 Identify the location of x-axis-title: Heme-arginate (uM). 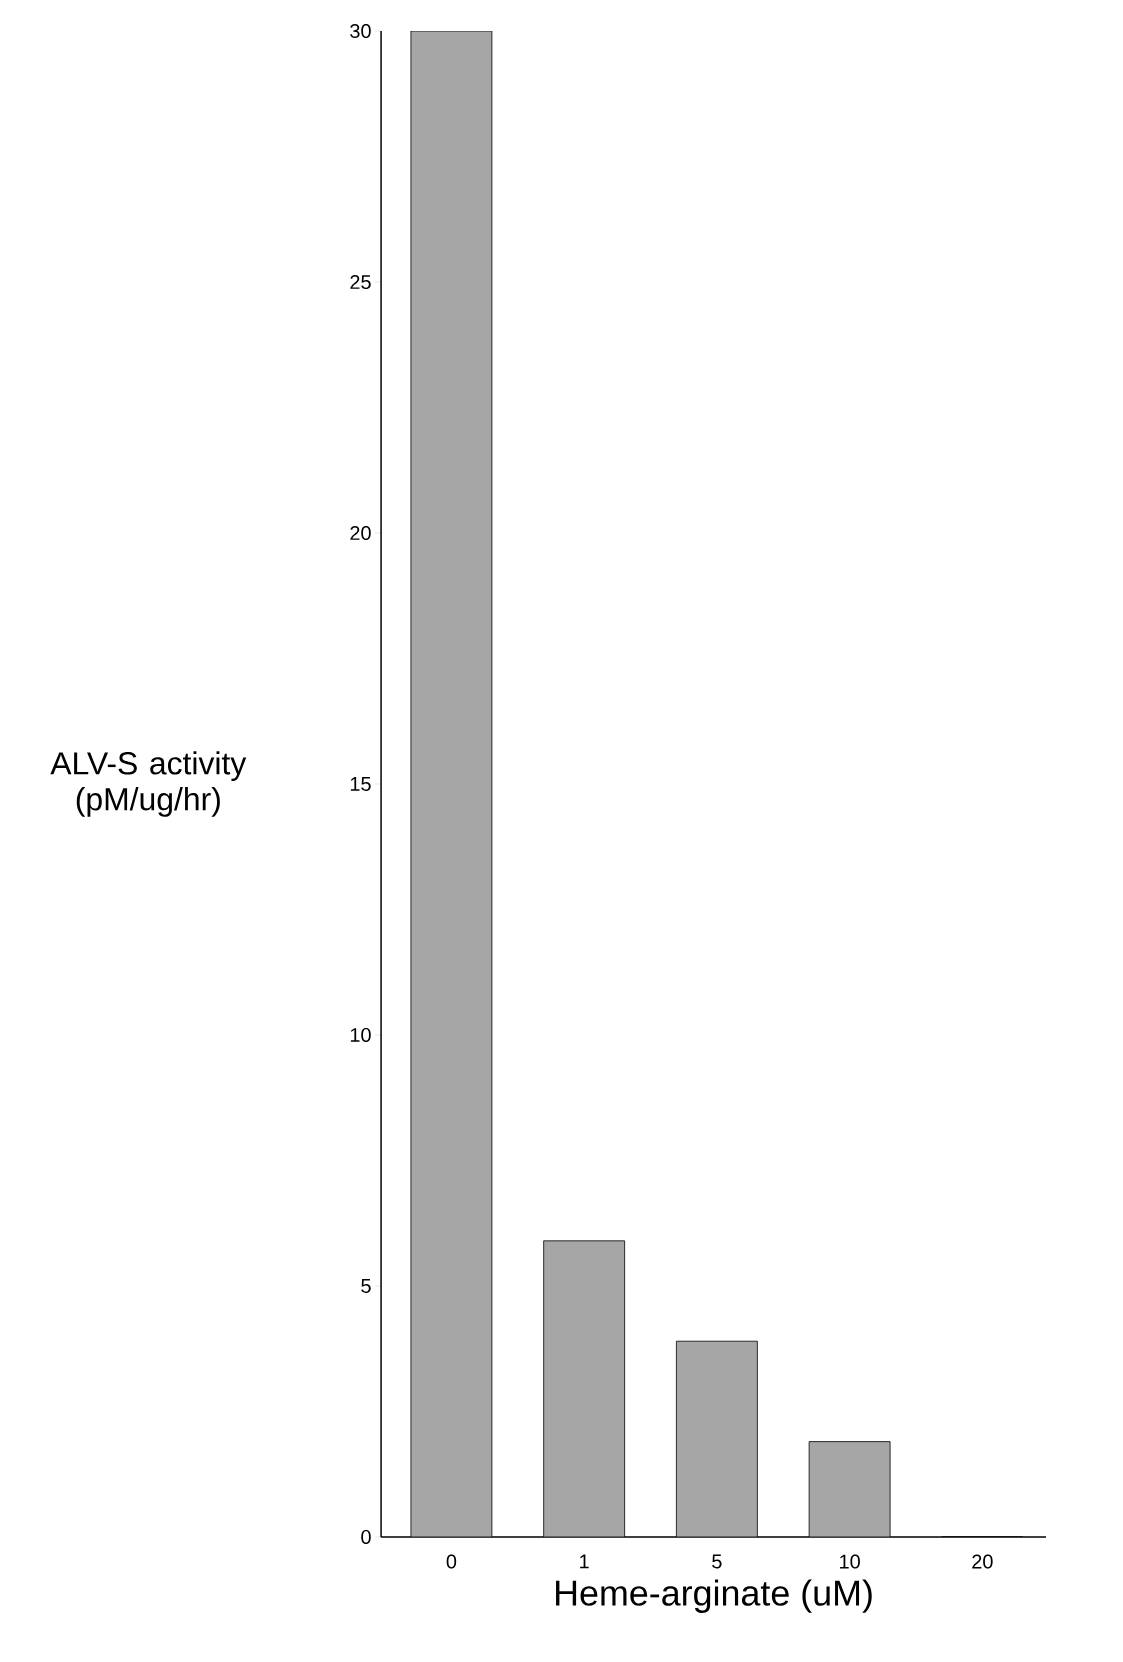
(713, 1596).